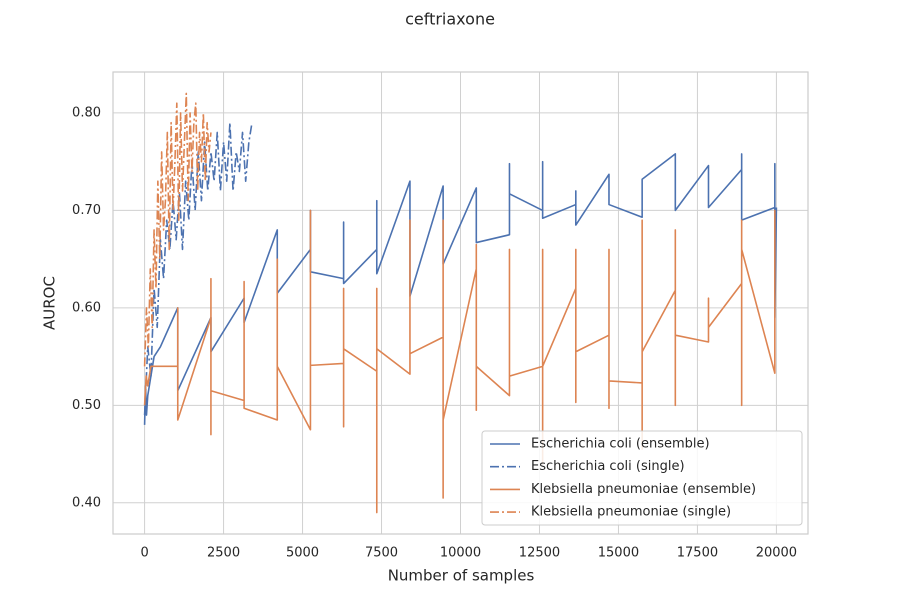  Describe the element at coordinates (381, 553) in the screenshot. I see `x-tick-label: 7500` at that location.